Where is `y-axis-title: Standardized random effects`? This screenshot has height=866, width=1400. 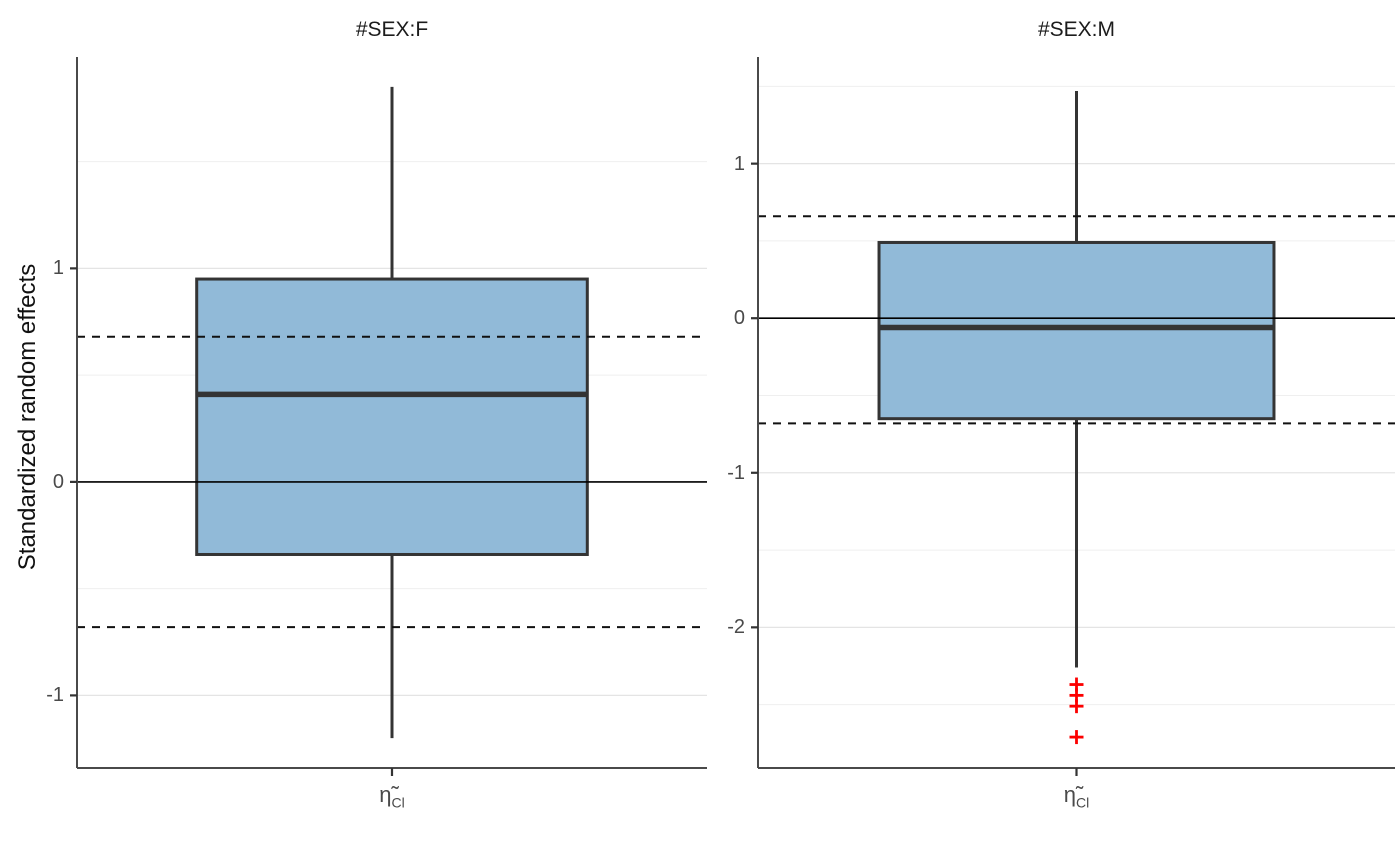 y-axis-title: Standardized random effects is located at coordinates (27, 417).